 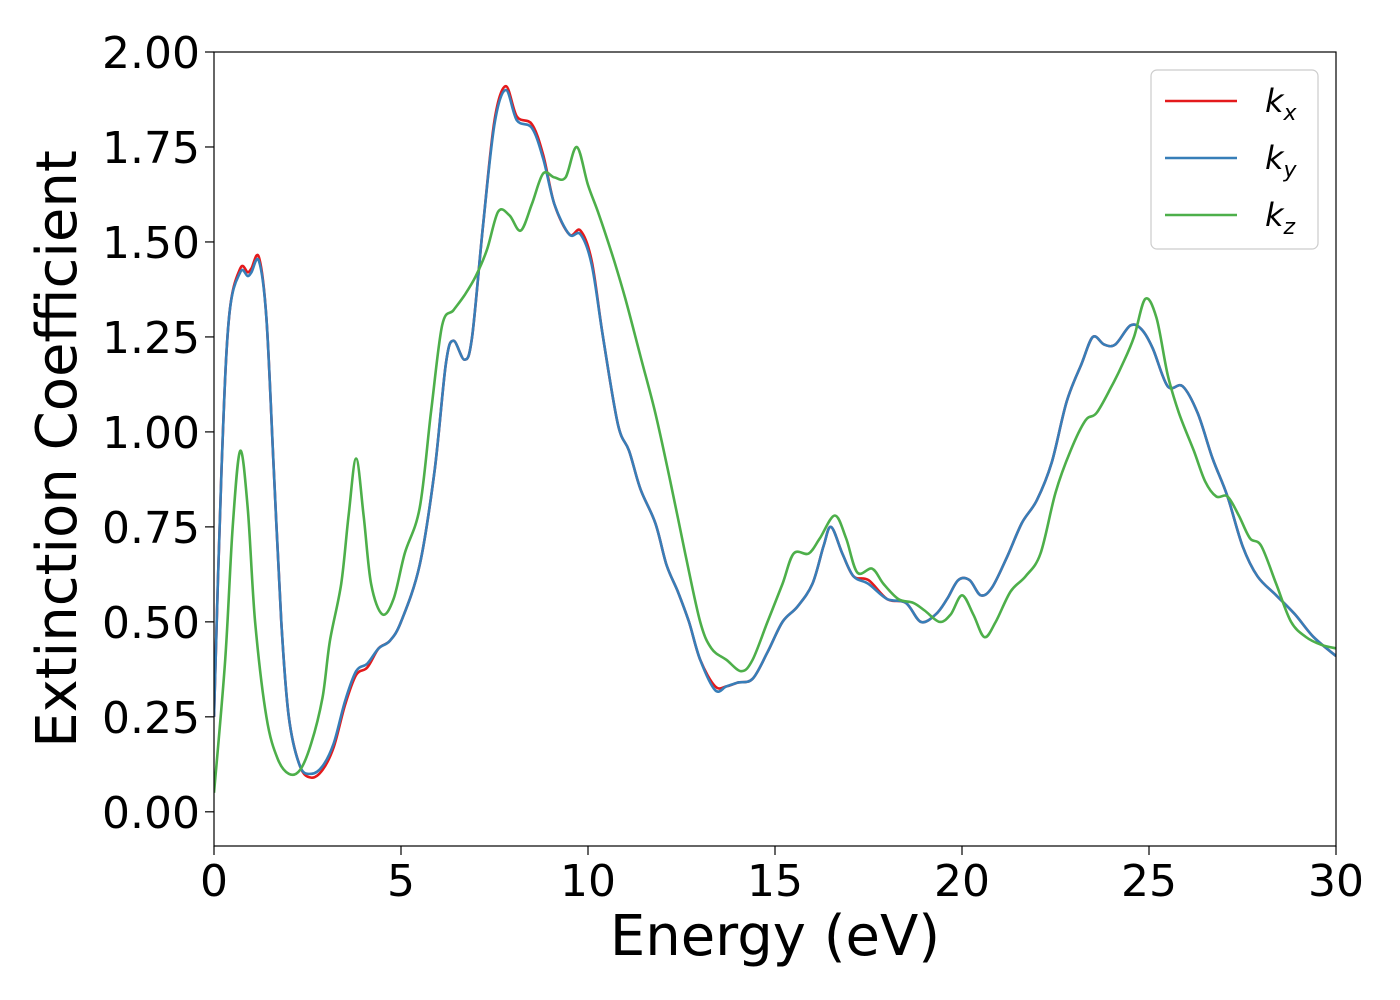 I want to click on x-tick-label: 0, so click(x=214, y=881).